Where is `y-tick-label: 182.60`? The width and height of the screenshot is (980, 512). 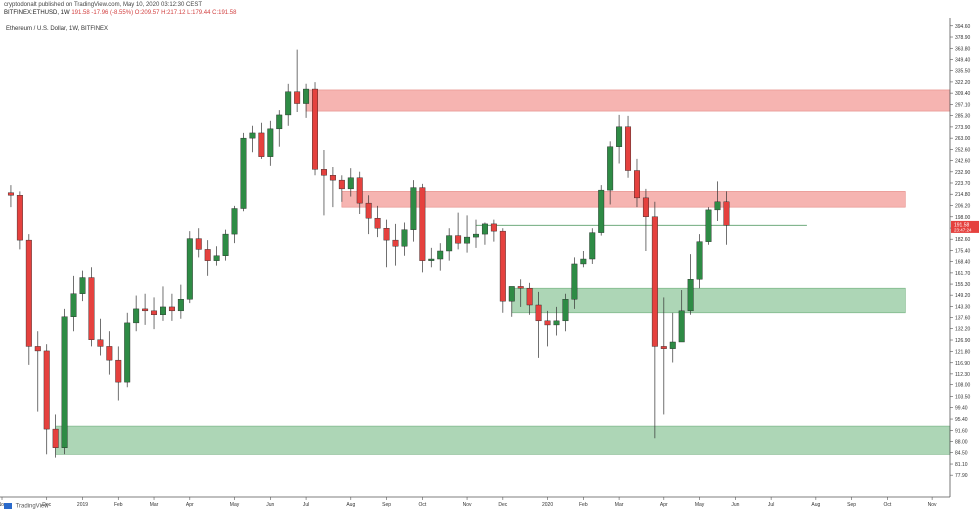
y-tick-label: 182.60 is located at coordinates (963, 240).